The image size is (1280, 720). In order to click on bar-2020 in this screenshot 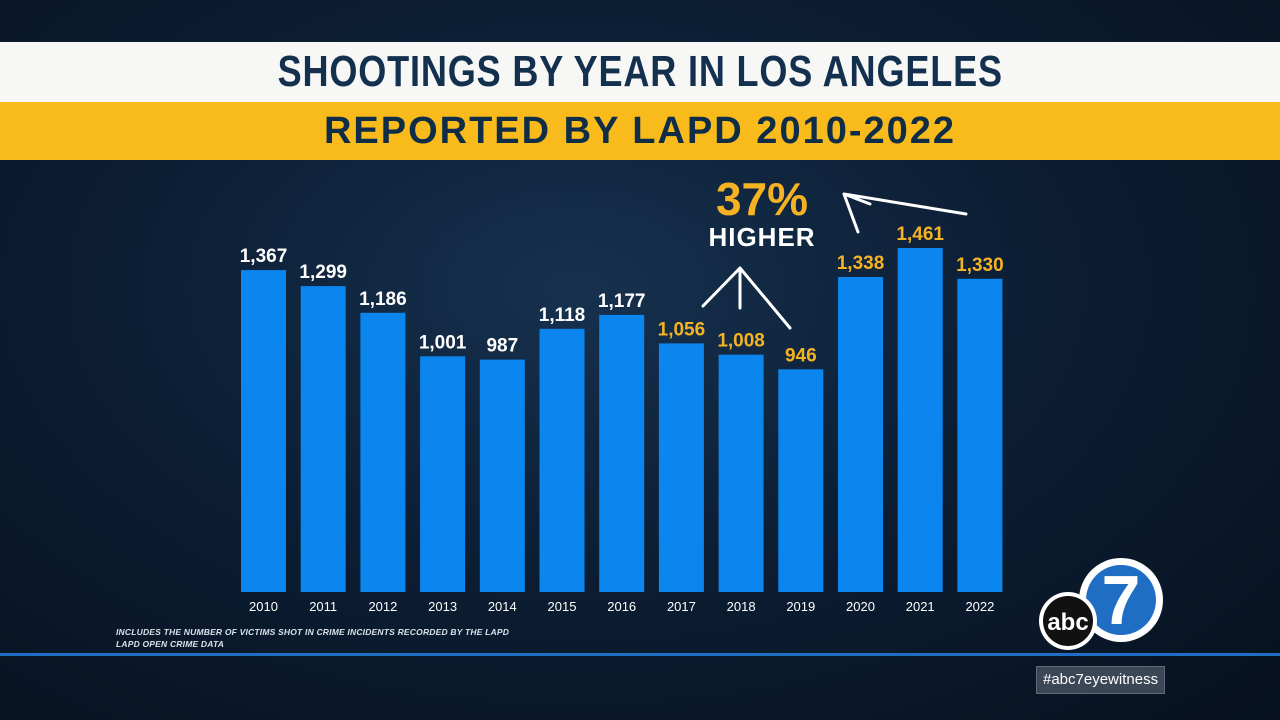, I will do `click(860, 434)`.